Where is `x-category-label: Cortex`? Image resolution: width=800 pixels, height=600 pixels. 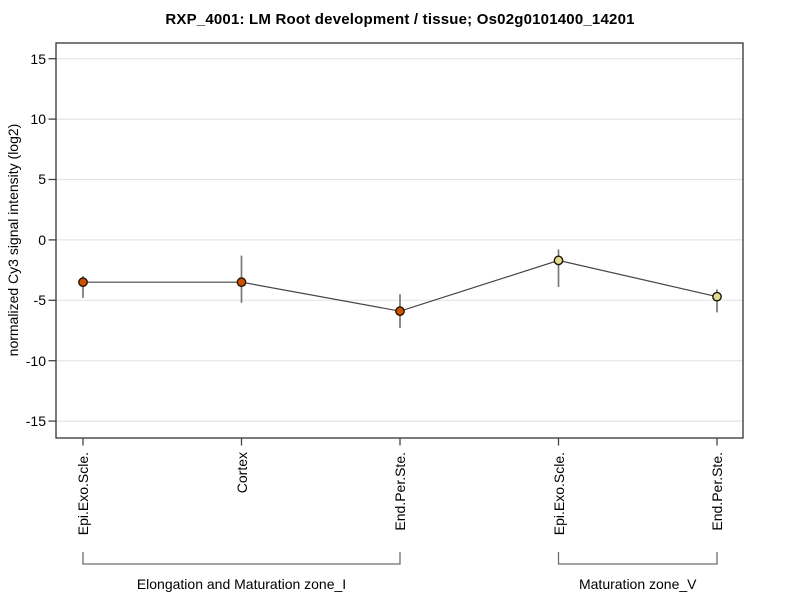 x-category-label: Cortex is located at coordinates (241, 473).